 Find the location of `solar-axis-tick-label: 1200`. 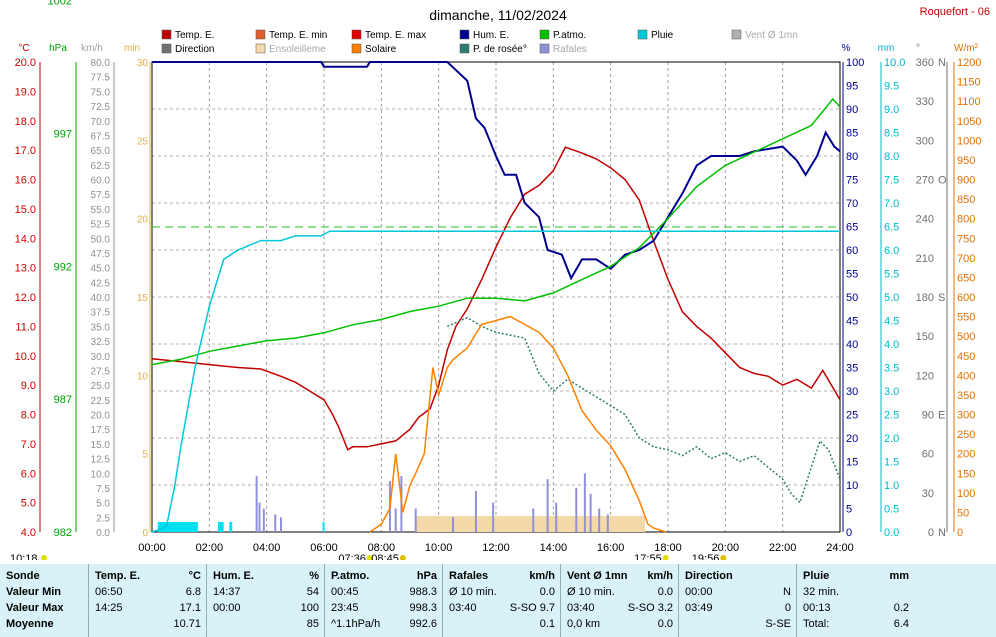

solar-axis-tick-label: 1200 is located at coordinates (969, 63).